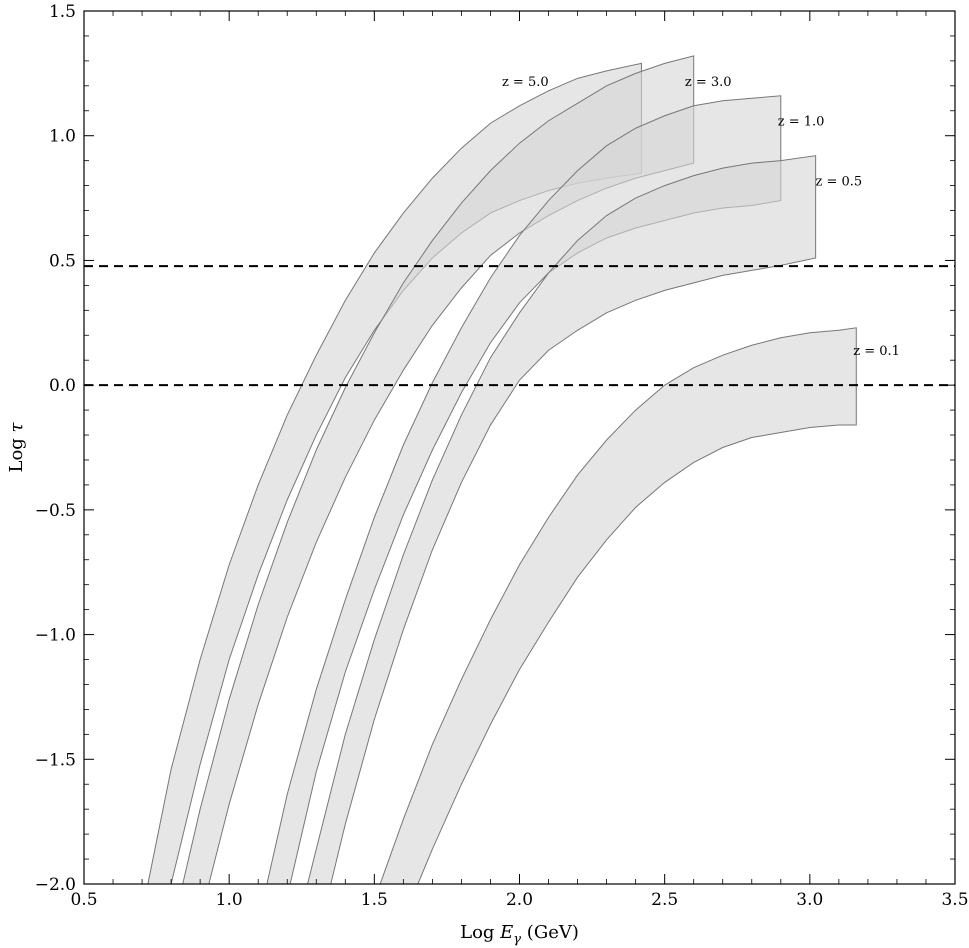 Image resolution: width=969 pixels, height=948 pixels. Describe the element at coordinates (701, 217) in the screenshot. I see `band-labels-layer: z = 5.0 z = 3.0 z = 1.0 z = 0.5 z = 0.1` at that location.